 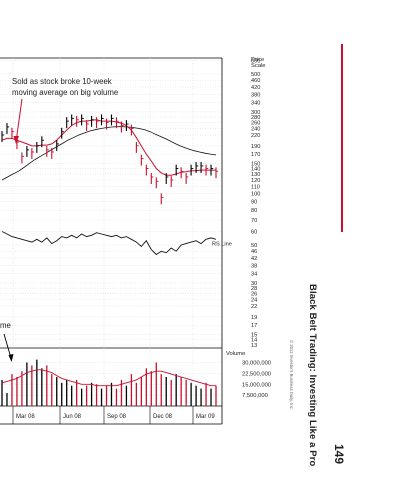 What do you see at coordinates (235, 354) in the screenshot?
I see `volume-axis-label: Volume` at bounding box center [235, 354].